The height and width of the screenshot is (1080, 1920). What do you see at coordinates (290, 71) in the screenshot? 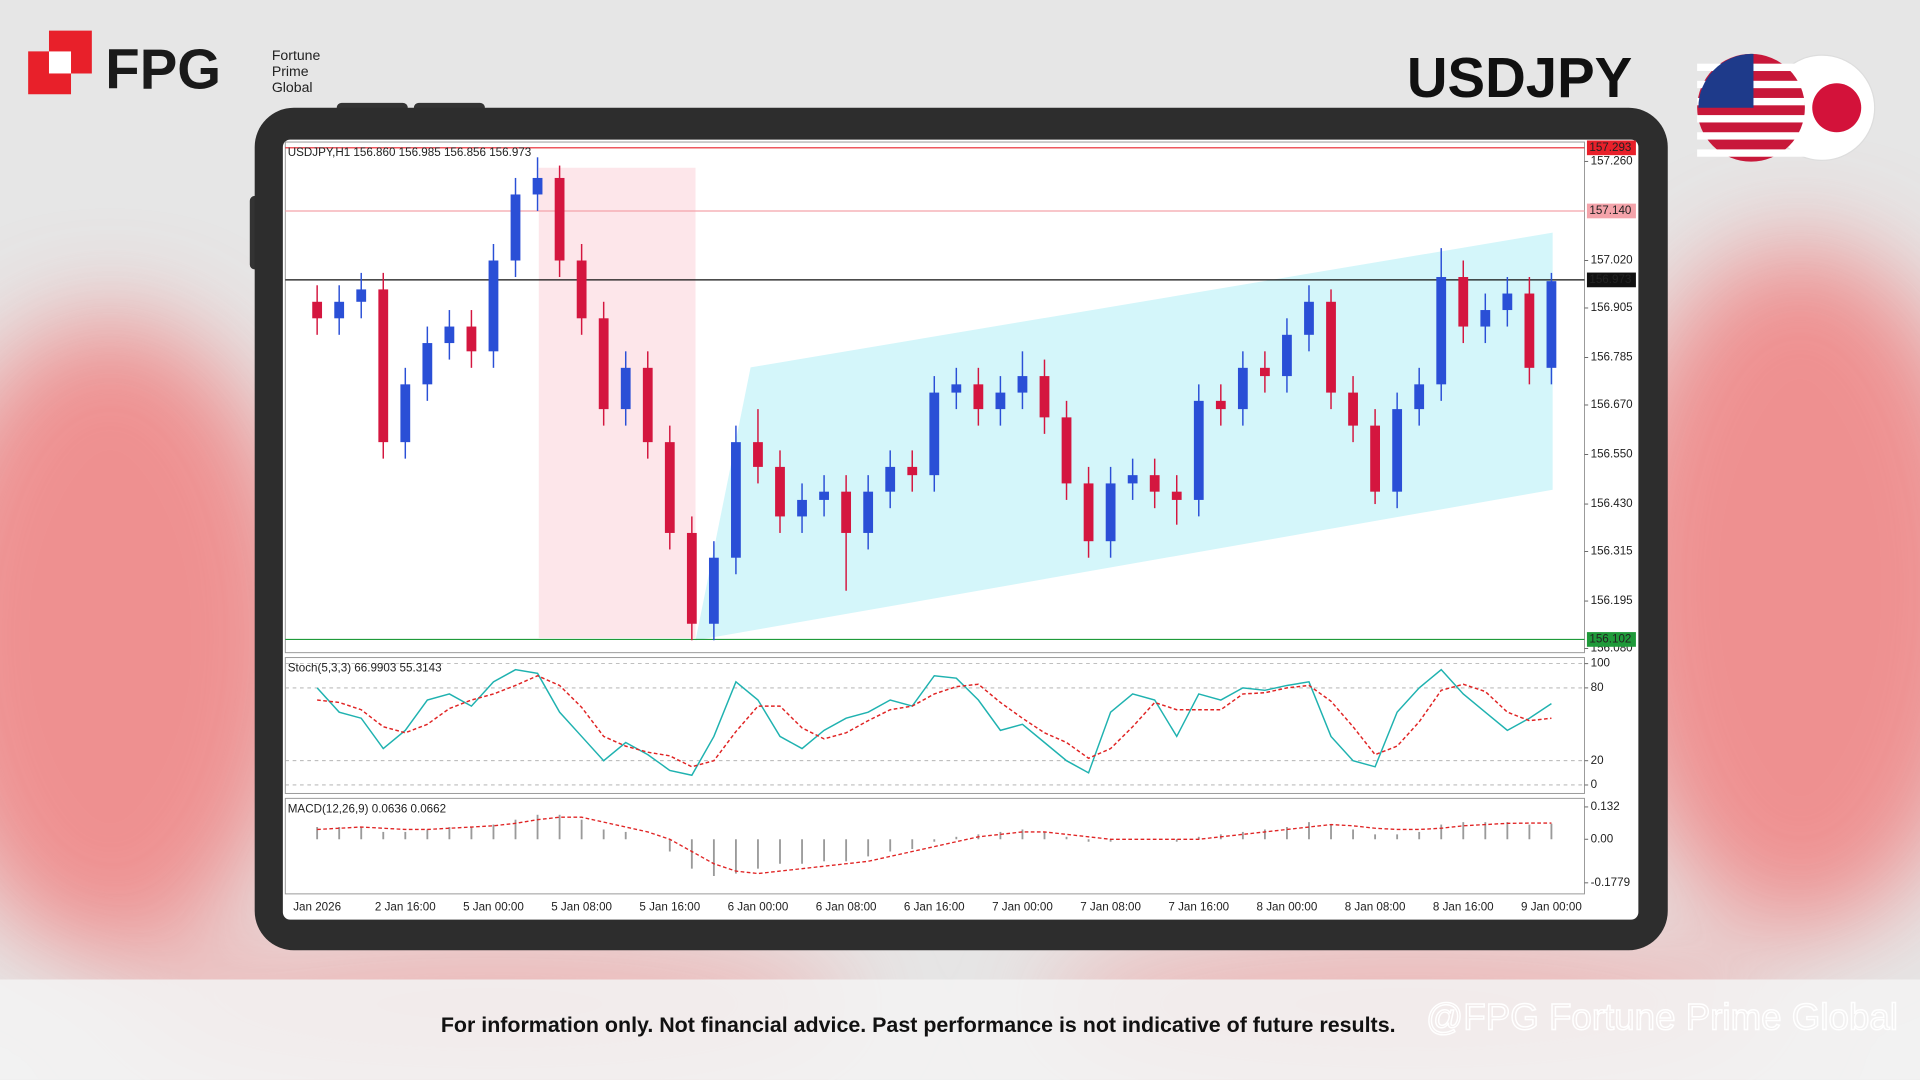
I see `brand-line: Prime` at bounding box center [290, 71].